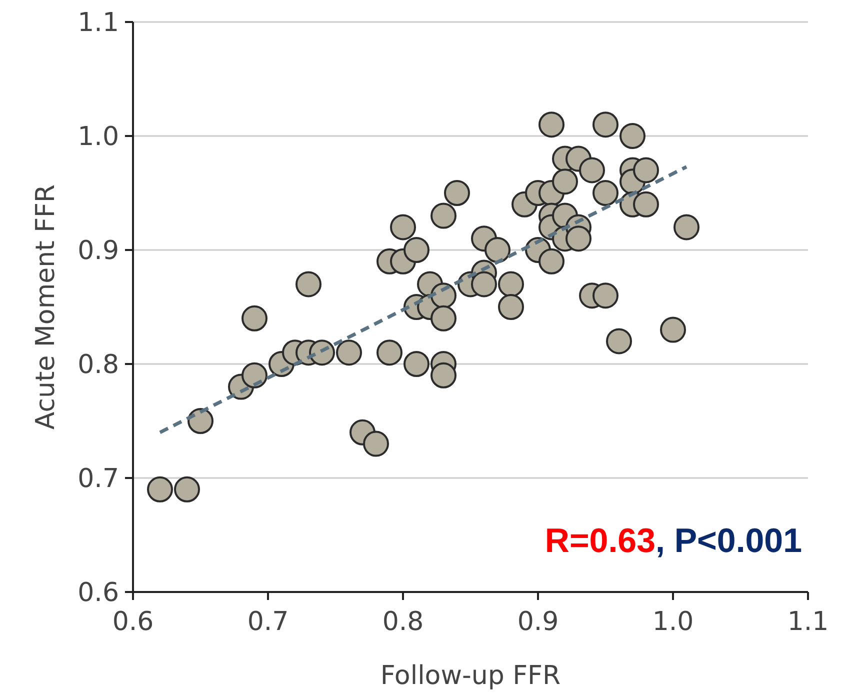  I want to click on x-tick-label: 1.1, so click(808, 622).